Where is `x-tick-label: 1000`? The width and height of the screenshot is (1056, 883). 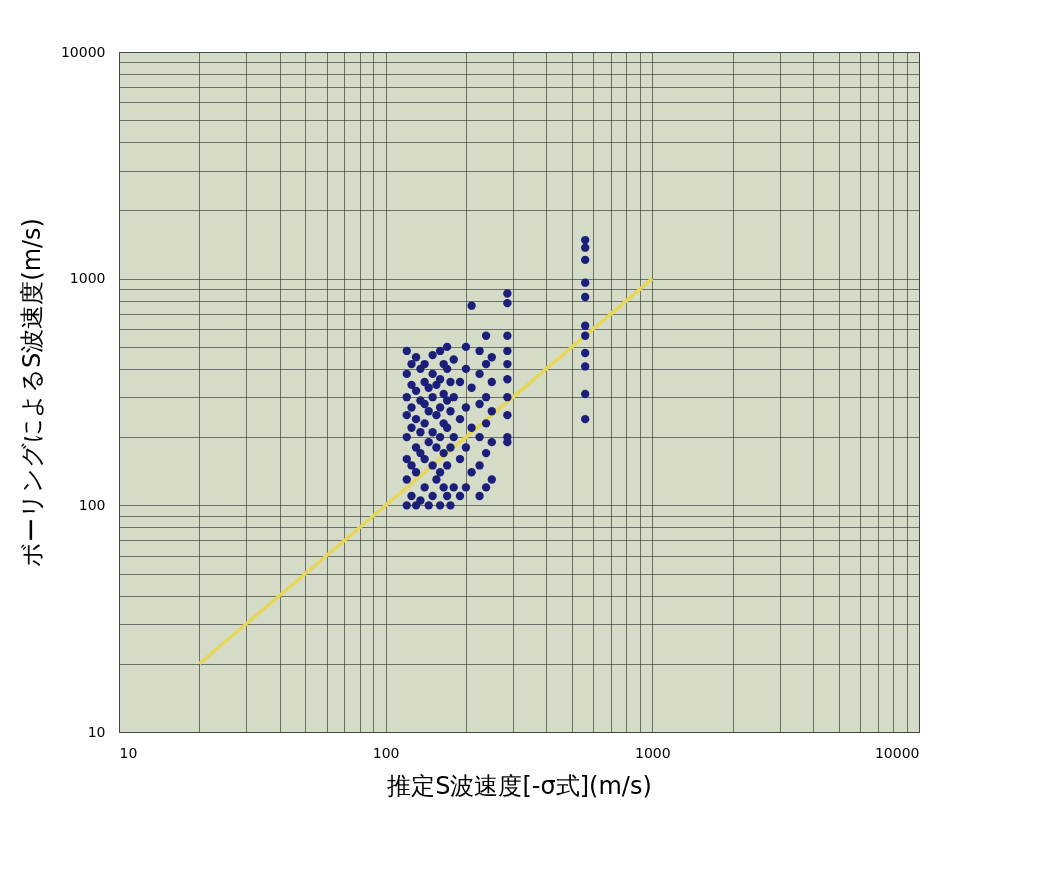 x-tick-label: 1000 is located at coordinates (653, 752).